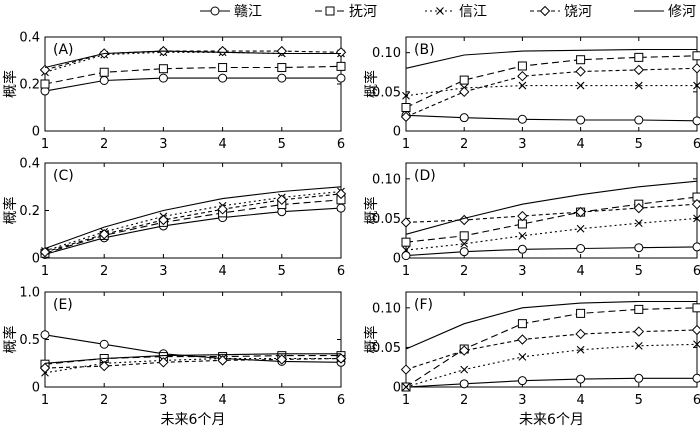  I want to click on panel-label: (F), so click(423, 305).